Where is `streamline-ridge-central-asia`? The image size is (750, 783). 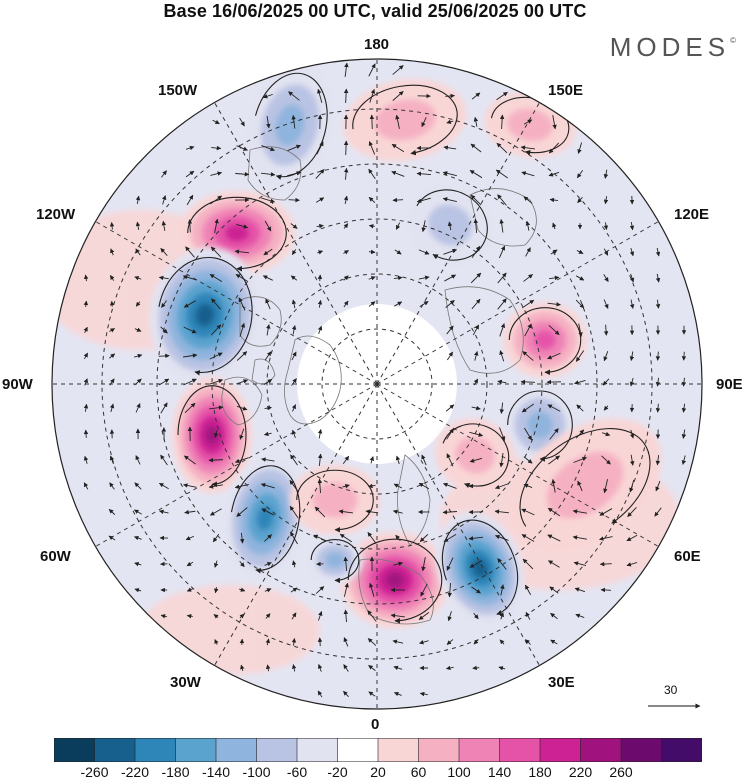 streamline-ridge-central-asia is located at coordinates (585, 477).